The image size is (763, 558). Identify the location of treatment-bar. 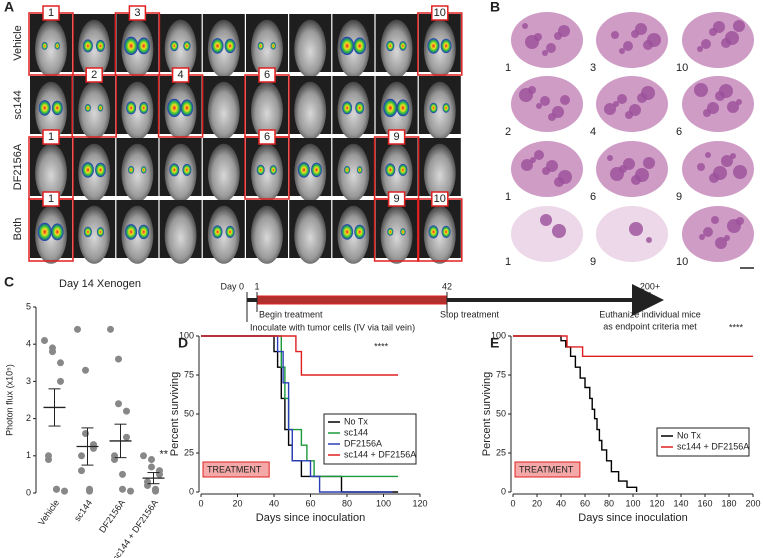
(352, 300).